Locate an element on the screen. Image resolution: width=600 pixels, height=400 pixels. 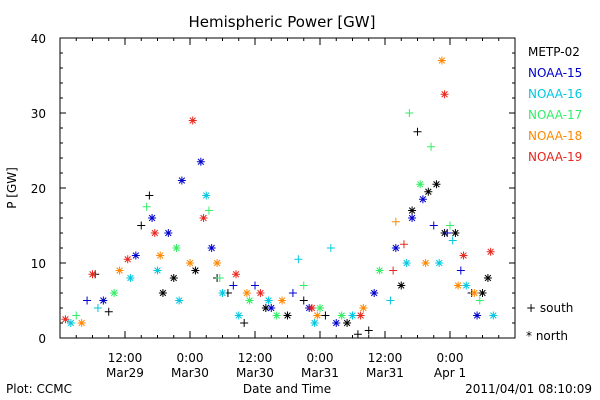
y-tick-label: 10 is located at coordinates (38, 264).